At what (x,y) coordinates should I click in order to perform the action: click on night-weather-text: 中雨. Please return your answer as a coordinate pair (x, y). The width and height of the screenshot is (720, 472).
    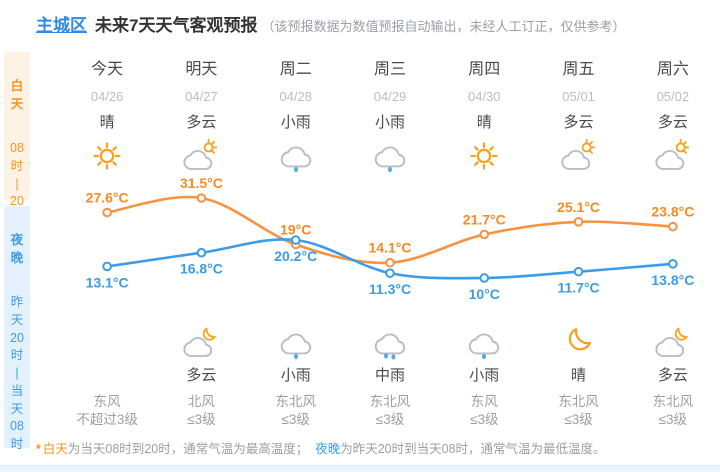
    Looking at the image, I should click on (389, 375).